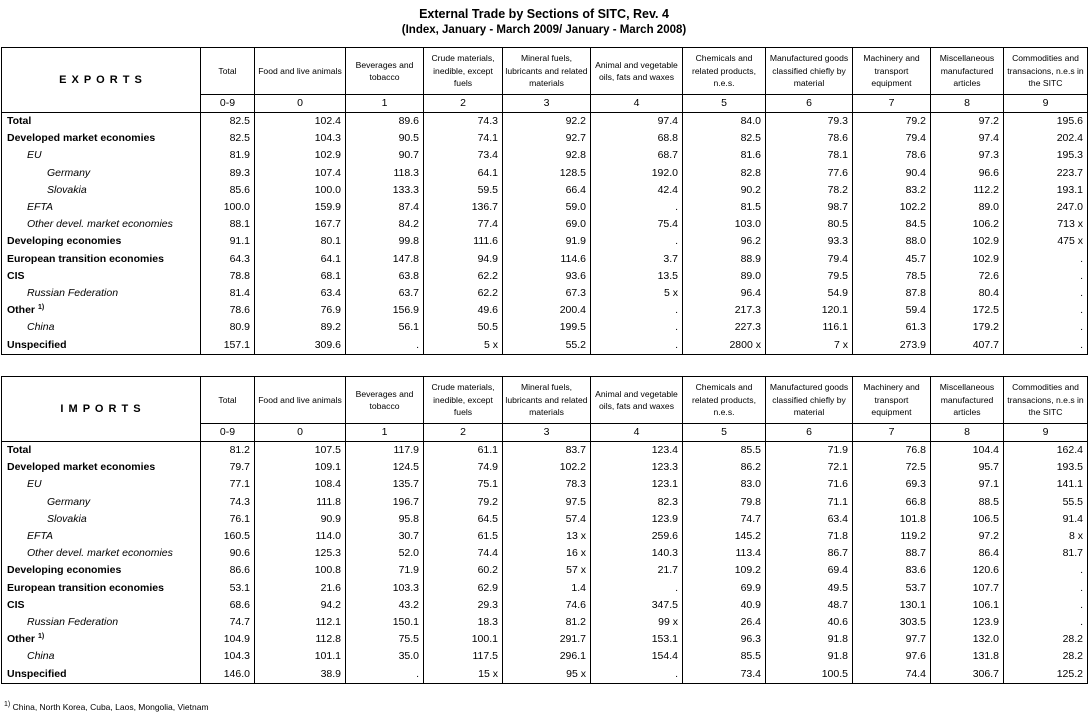 The height and width of the screenshot is (716, 1088). Describe the element at coordinates (809, 190) in the screenshot. I see `cell: 78.2` at that location.